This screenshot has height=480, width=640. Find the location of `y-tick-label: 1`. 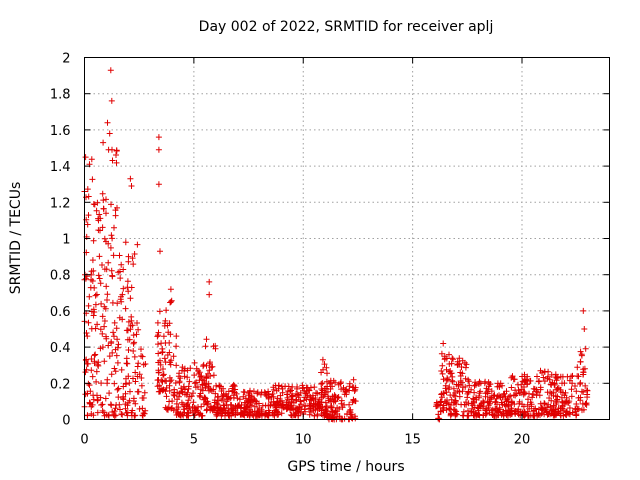

y-tick-label: 1 is located at coordinates (66, 240).